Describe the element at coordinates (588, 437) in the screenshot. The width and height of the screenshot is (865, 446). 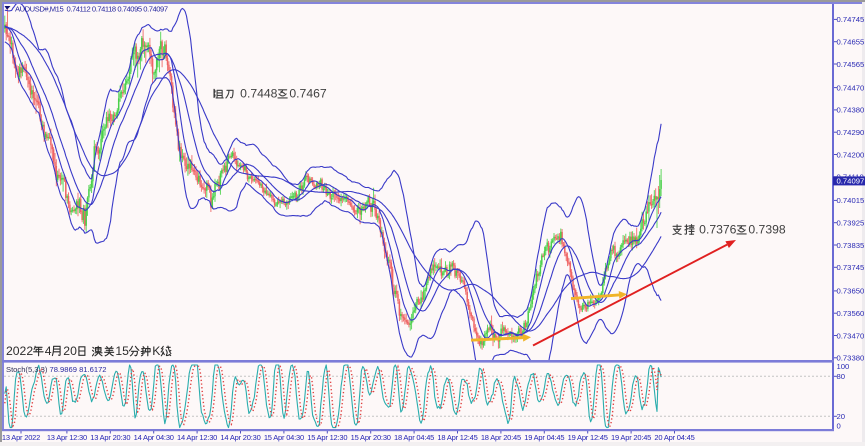
I see `svg-text: 19 Apr 12:45` at that location.